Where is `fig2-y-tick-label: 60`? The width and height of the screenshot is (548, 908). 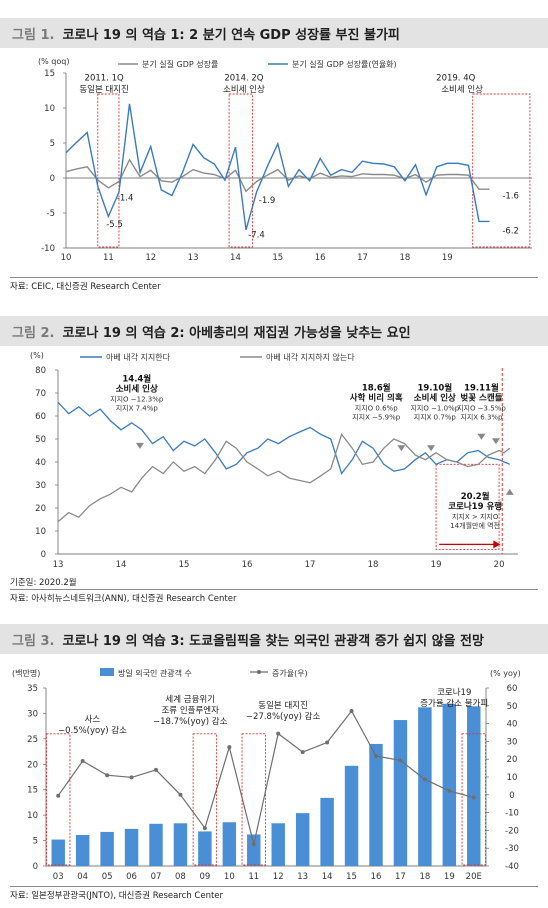 fig2-y-tick-label: 60 is located at coordinates (40, 417).